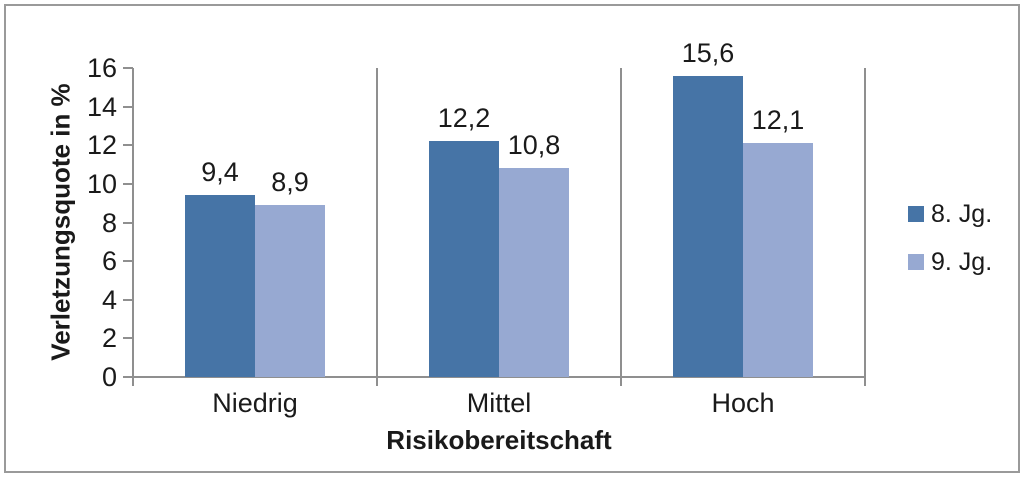  Describe the element at coordinates (290, 182) in the screenshot. I see `value-label: 8,9` at that location.